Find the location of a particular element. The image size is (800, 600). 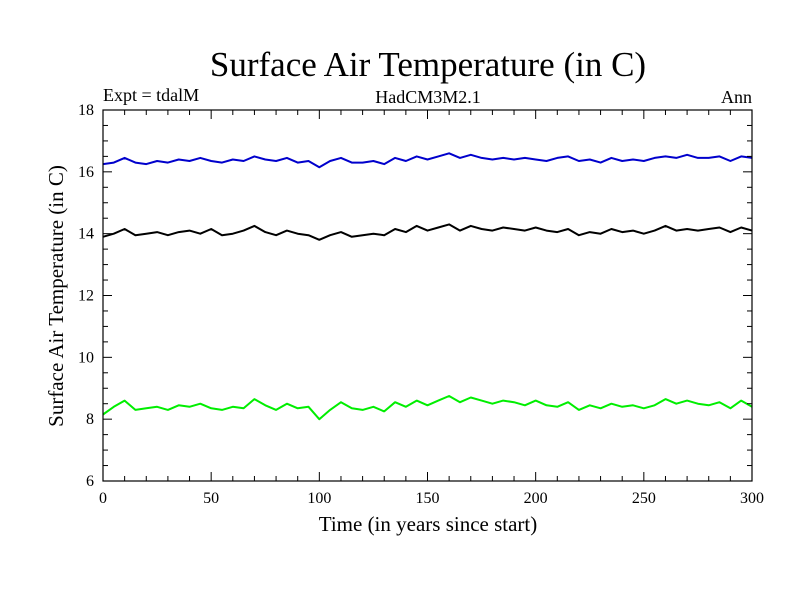

y-axis-label: Surface Air Temperature (in C) is located at coordinates (56, 296).